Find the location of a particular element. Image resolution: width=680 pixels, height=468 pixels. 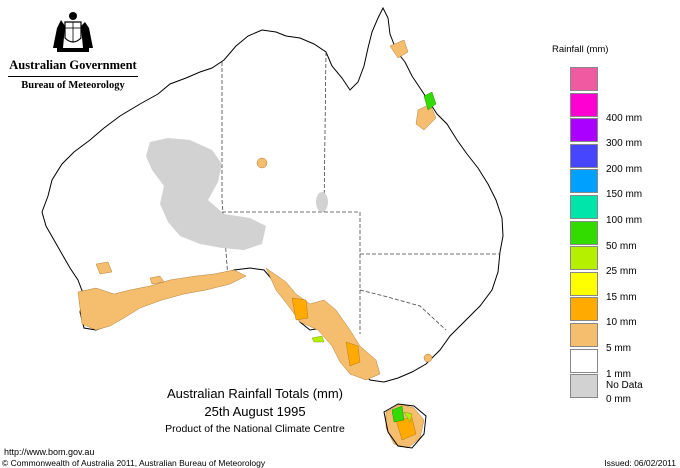

legend-label: 100 mm is located at coordinates (624, 220).